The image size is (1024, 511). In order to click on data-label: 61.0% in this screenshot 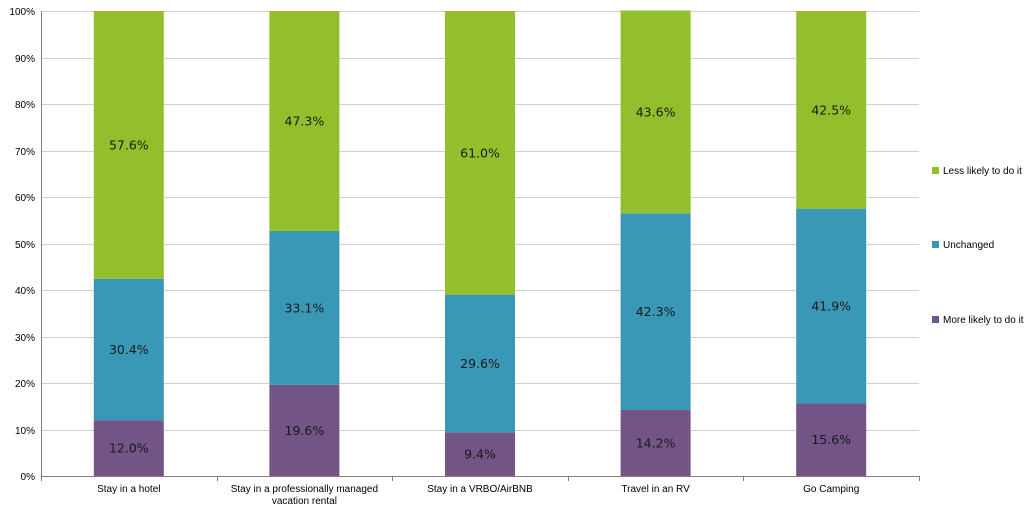, I will do `click(480, 152)`.